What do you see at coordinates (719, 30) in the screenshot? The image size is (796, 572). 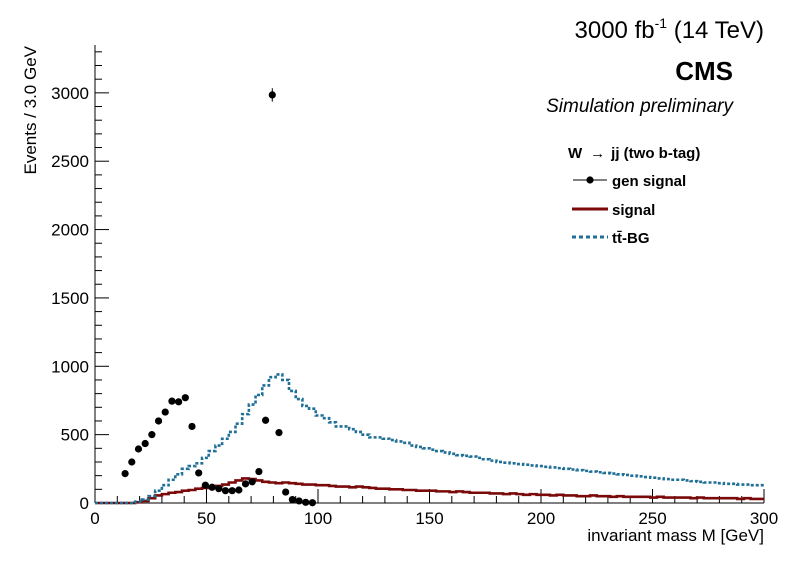 I see `lumi-energy: (14 TeV)` at bounding box center [719, 30].